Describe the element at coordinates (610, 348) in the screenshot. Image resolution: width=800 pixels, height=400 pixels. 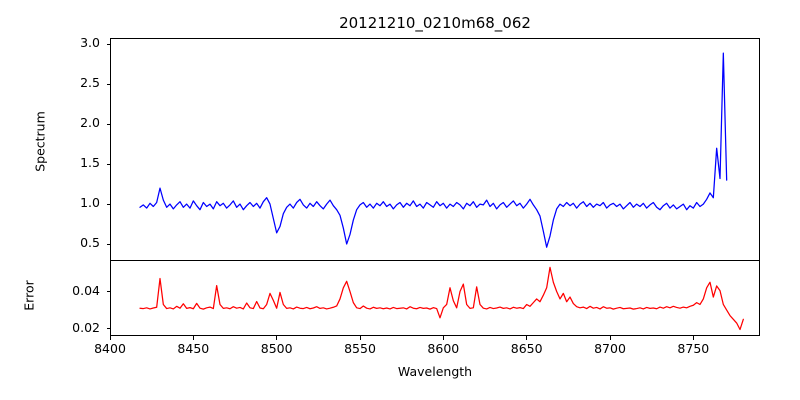
I see `x-tick-label: 8700` at that location.